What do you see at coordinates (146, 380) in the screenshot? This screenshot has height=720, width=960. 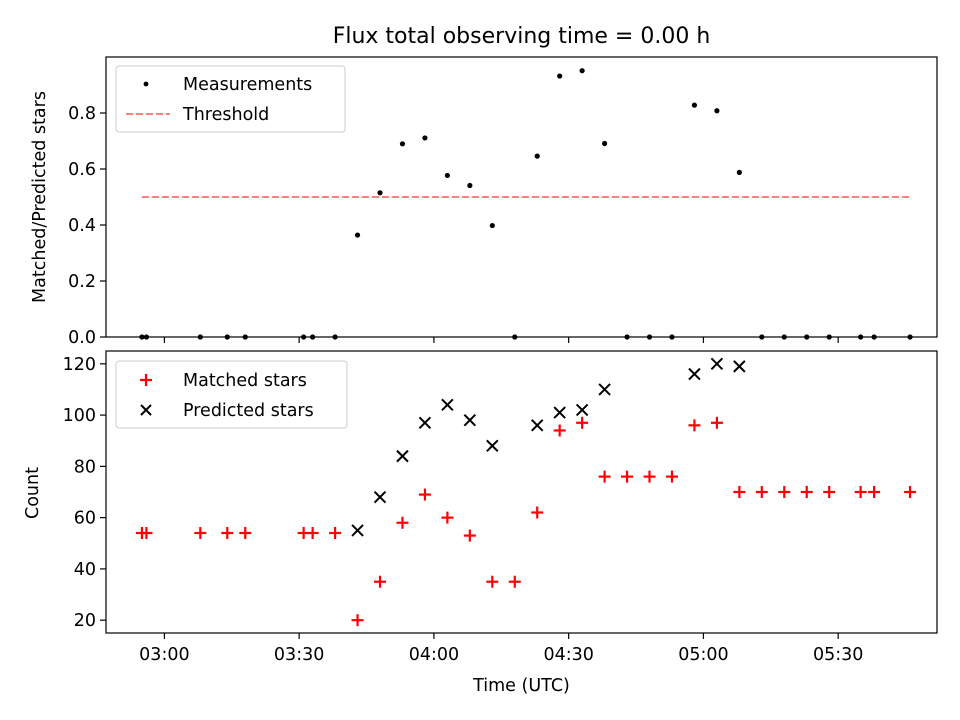 I see `legend-matched-marker` at bounding box center [146, 380].